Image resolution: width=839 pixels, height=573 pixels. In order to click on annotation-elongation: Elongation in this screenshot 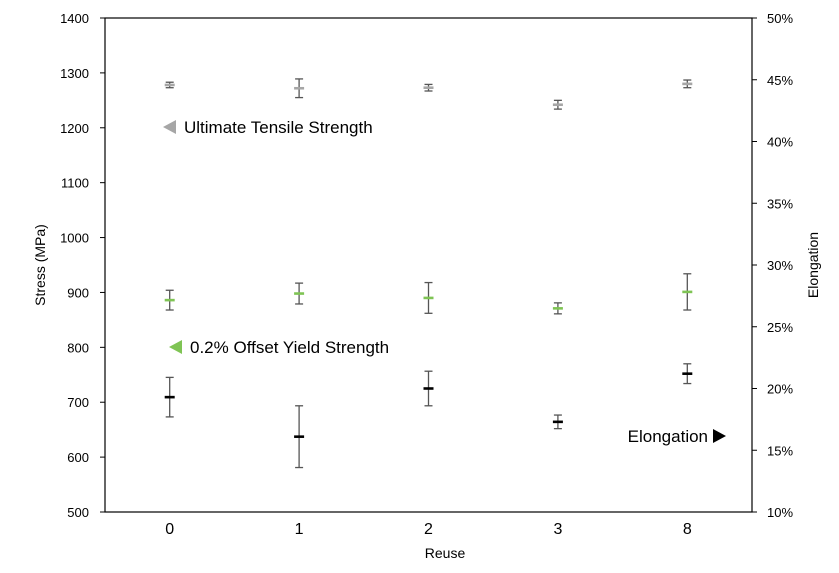, I will do `click(677, 436)`.